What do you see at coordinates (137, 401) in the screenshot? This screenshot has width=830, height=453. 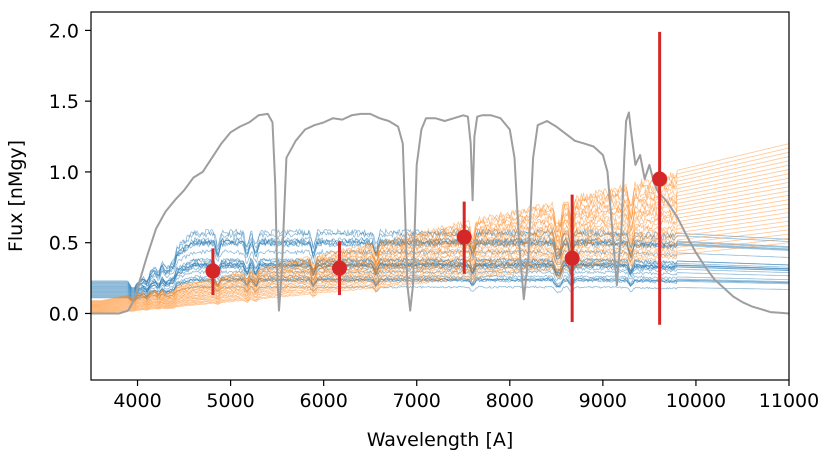 I see `x-tick-label: 4000` at bounding box center [137, 401].